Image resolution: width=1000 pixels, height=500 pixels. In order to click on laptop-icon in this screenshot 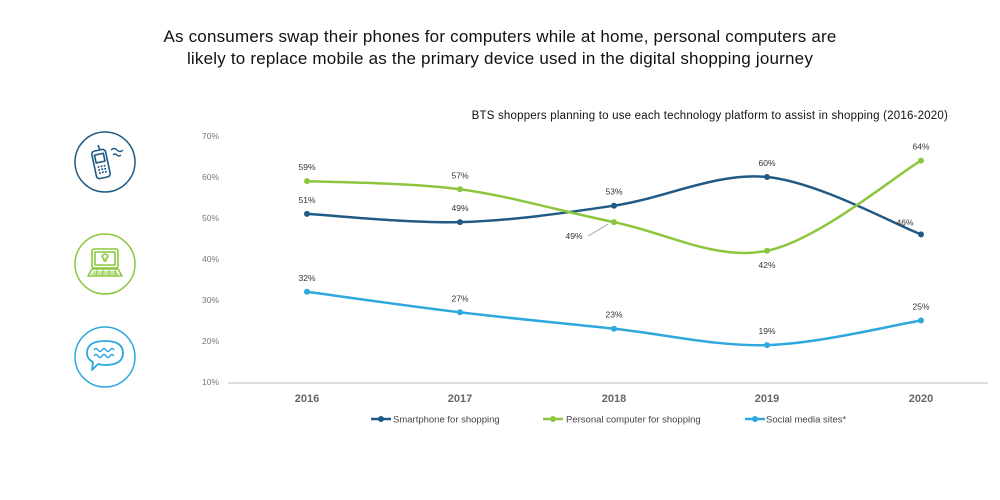, I will do `click(105, 264)`.